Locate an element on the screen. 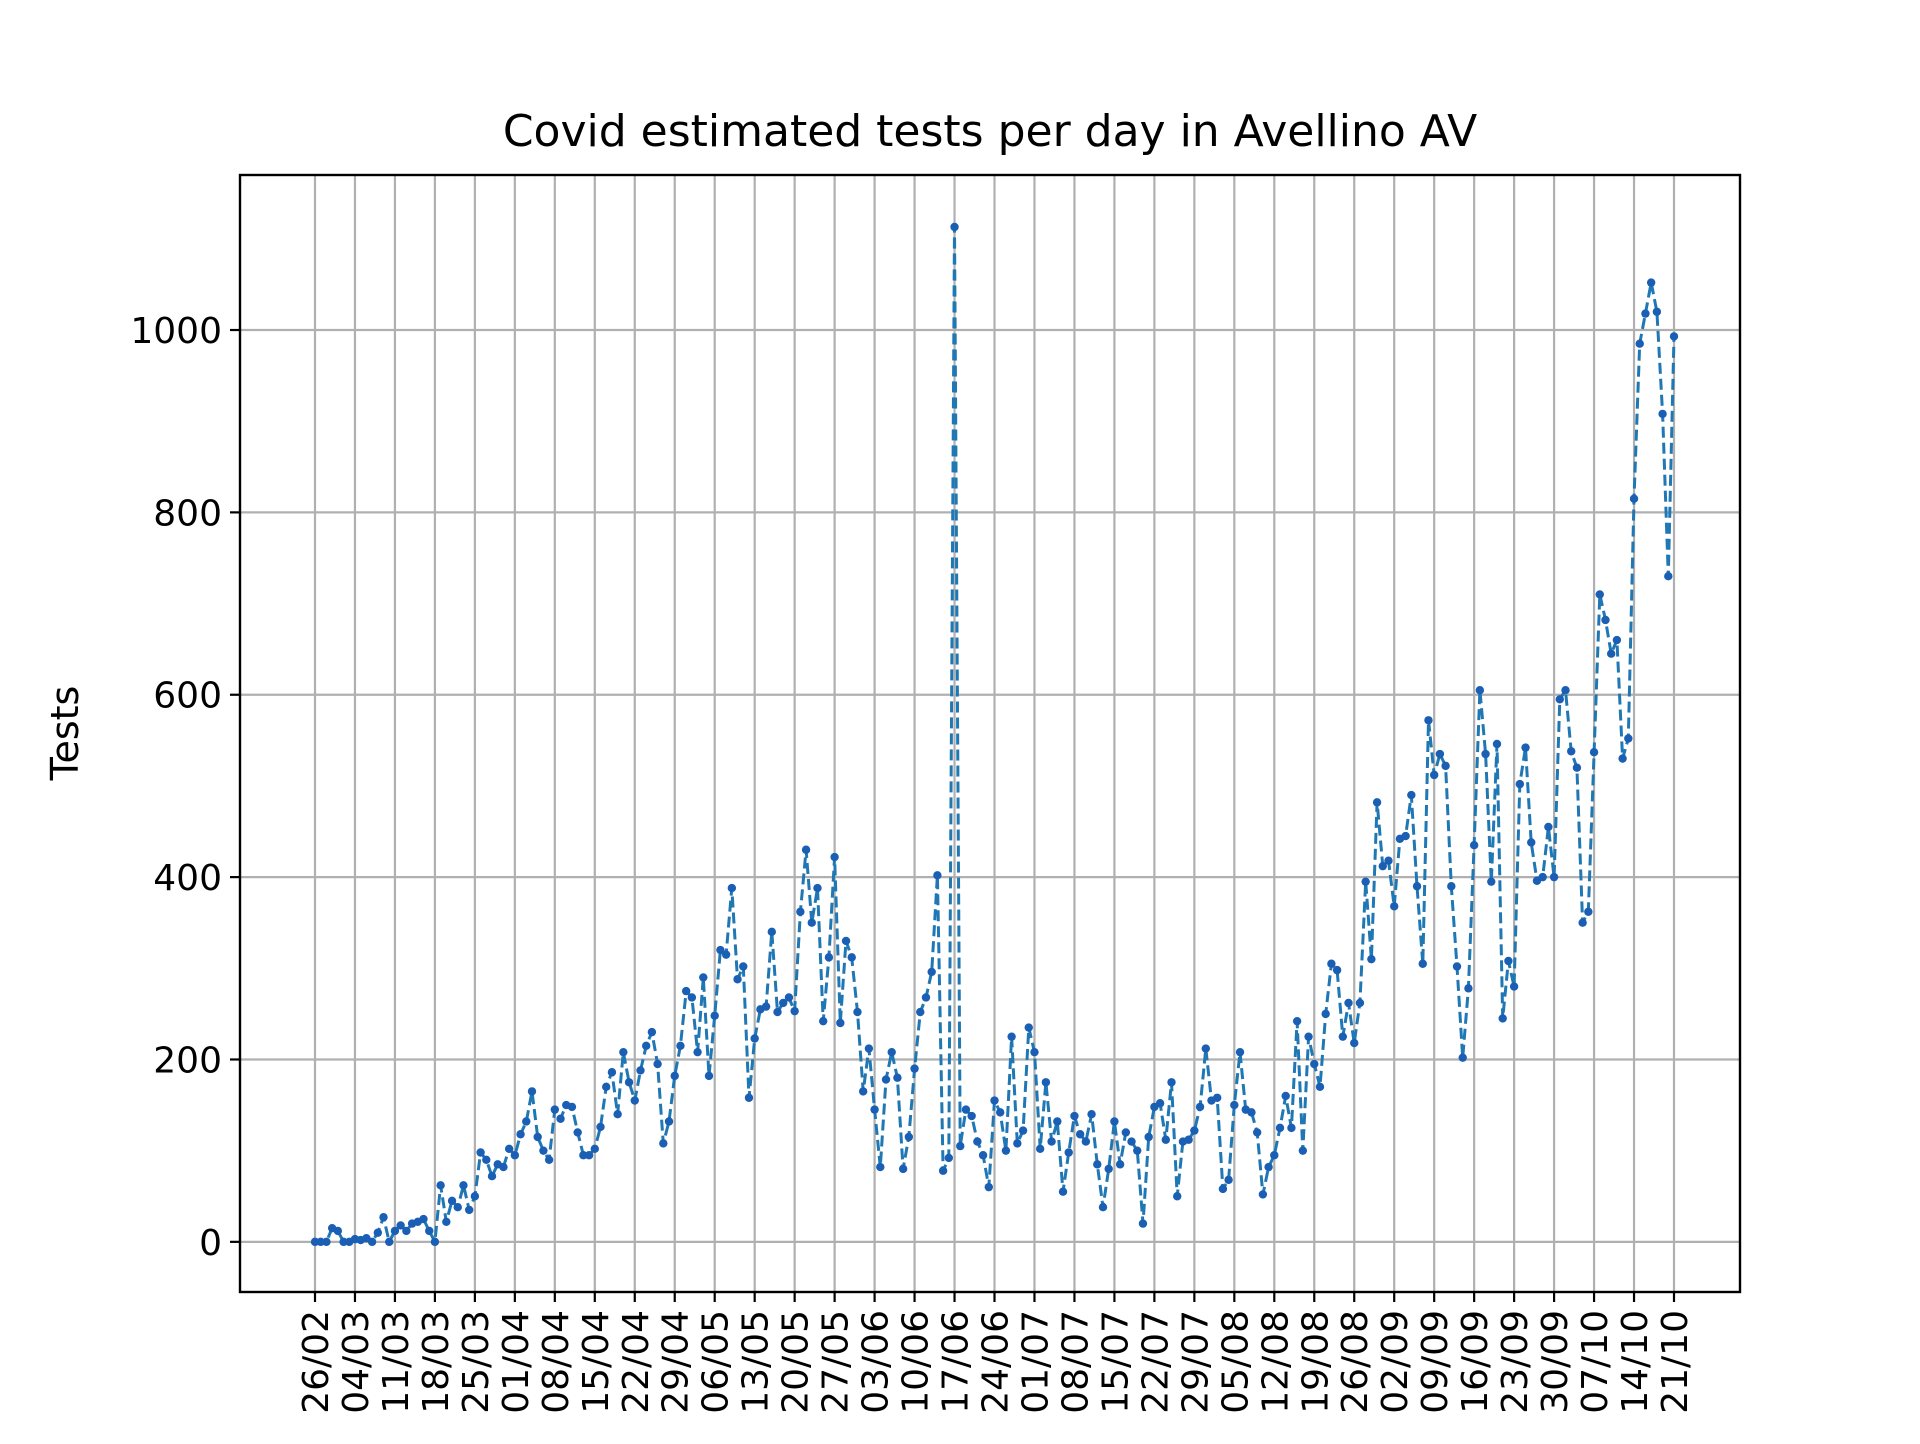  x-tick-label: 09/09 is located at coordinates (1435, 1362).